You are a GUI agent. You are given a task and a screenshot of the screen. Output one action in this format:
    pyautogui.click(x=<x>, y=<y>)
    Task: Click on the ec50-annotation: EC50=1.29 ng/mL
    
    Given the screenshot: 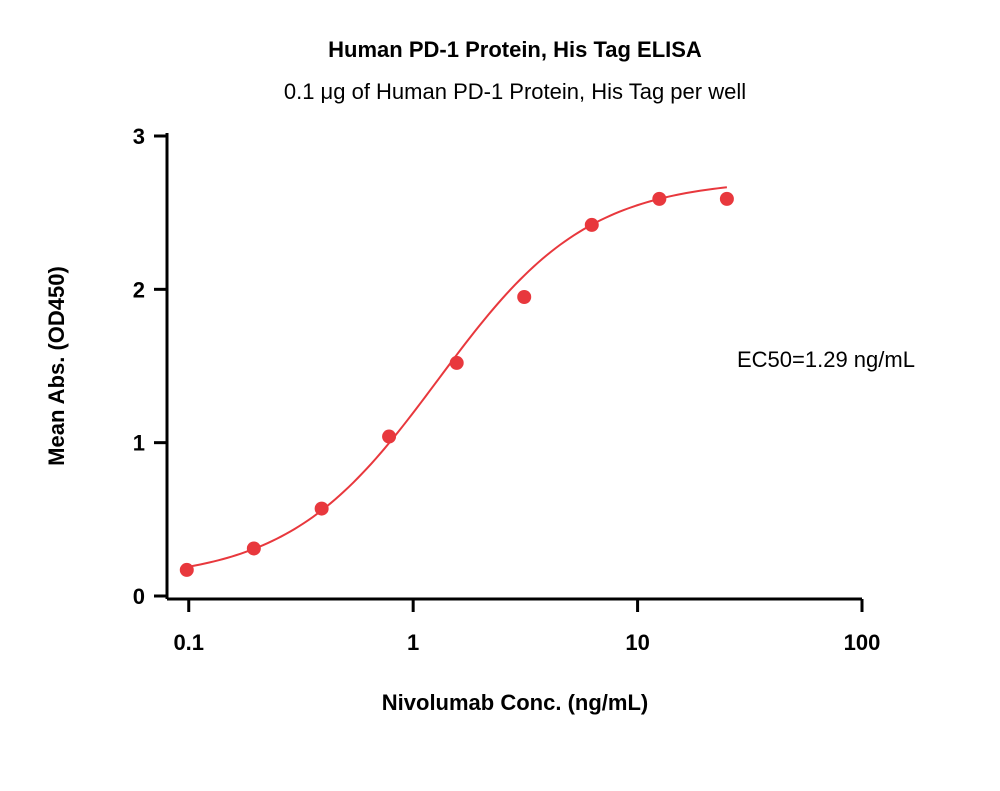 What is the action you would take?
    pyautogui.click(x=826, y=359)
    